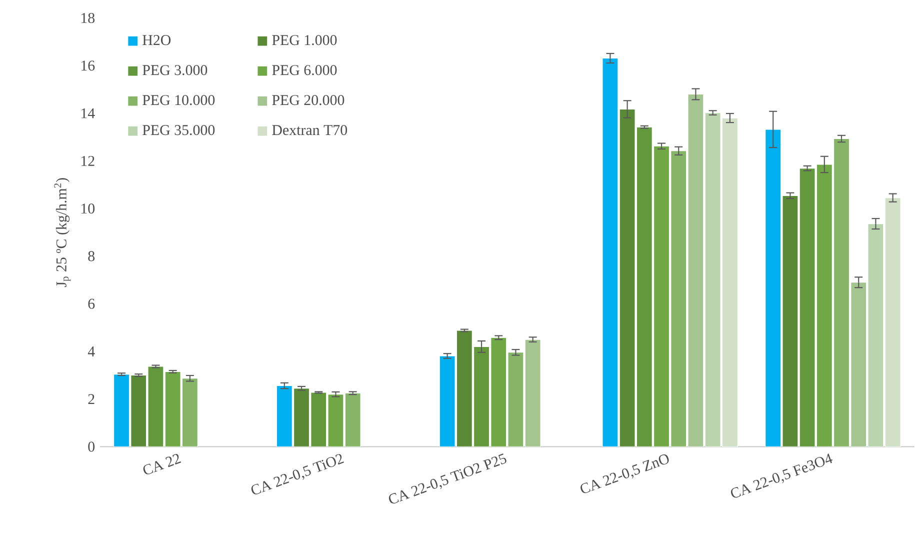 This screenshot has width=915, height=559. Describe the element at coordinates (624, 474) in the screenshot. I see `x-tick-label: CA 22-0,5 ZnO` at that location.